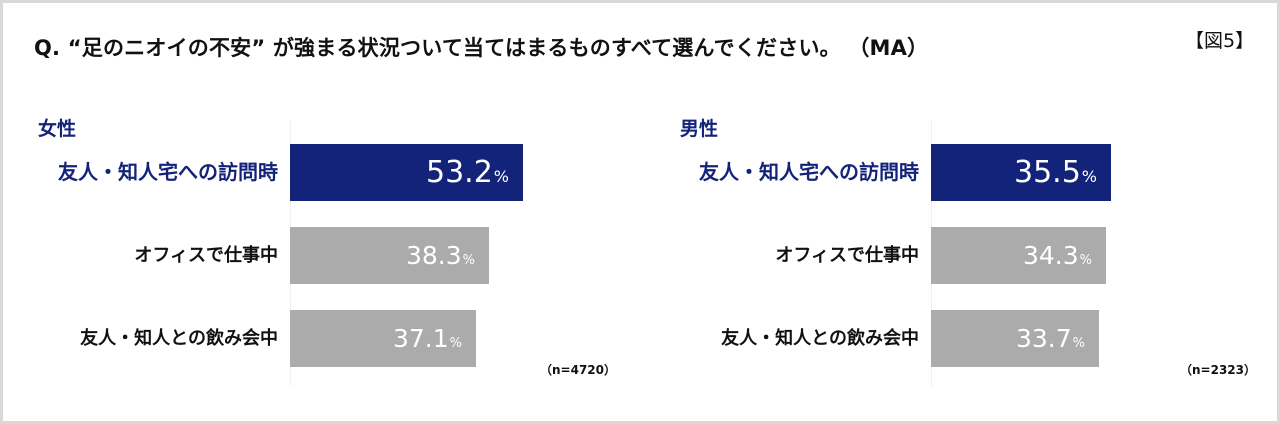 This screenshot has height=424, width=1280. I want to click on bar-value: 35.5%, so click(1055, 172).